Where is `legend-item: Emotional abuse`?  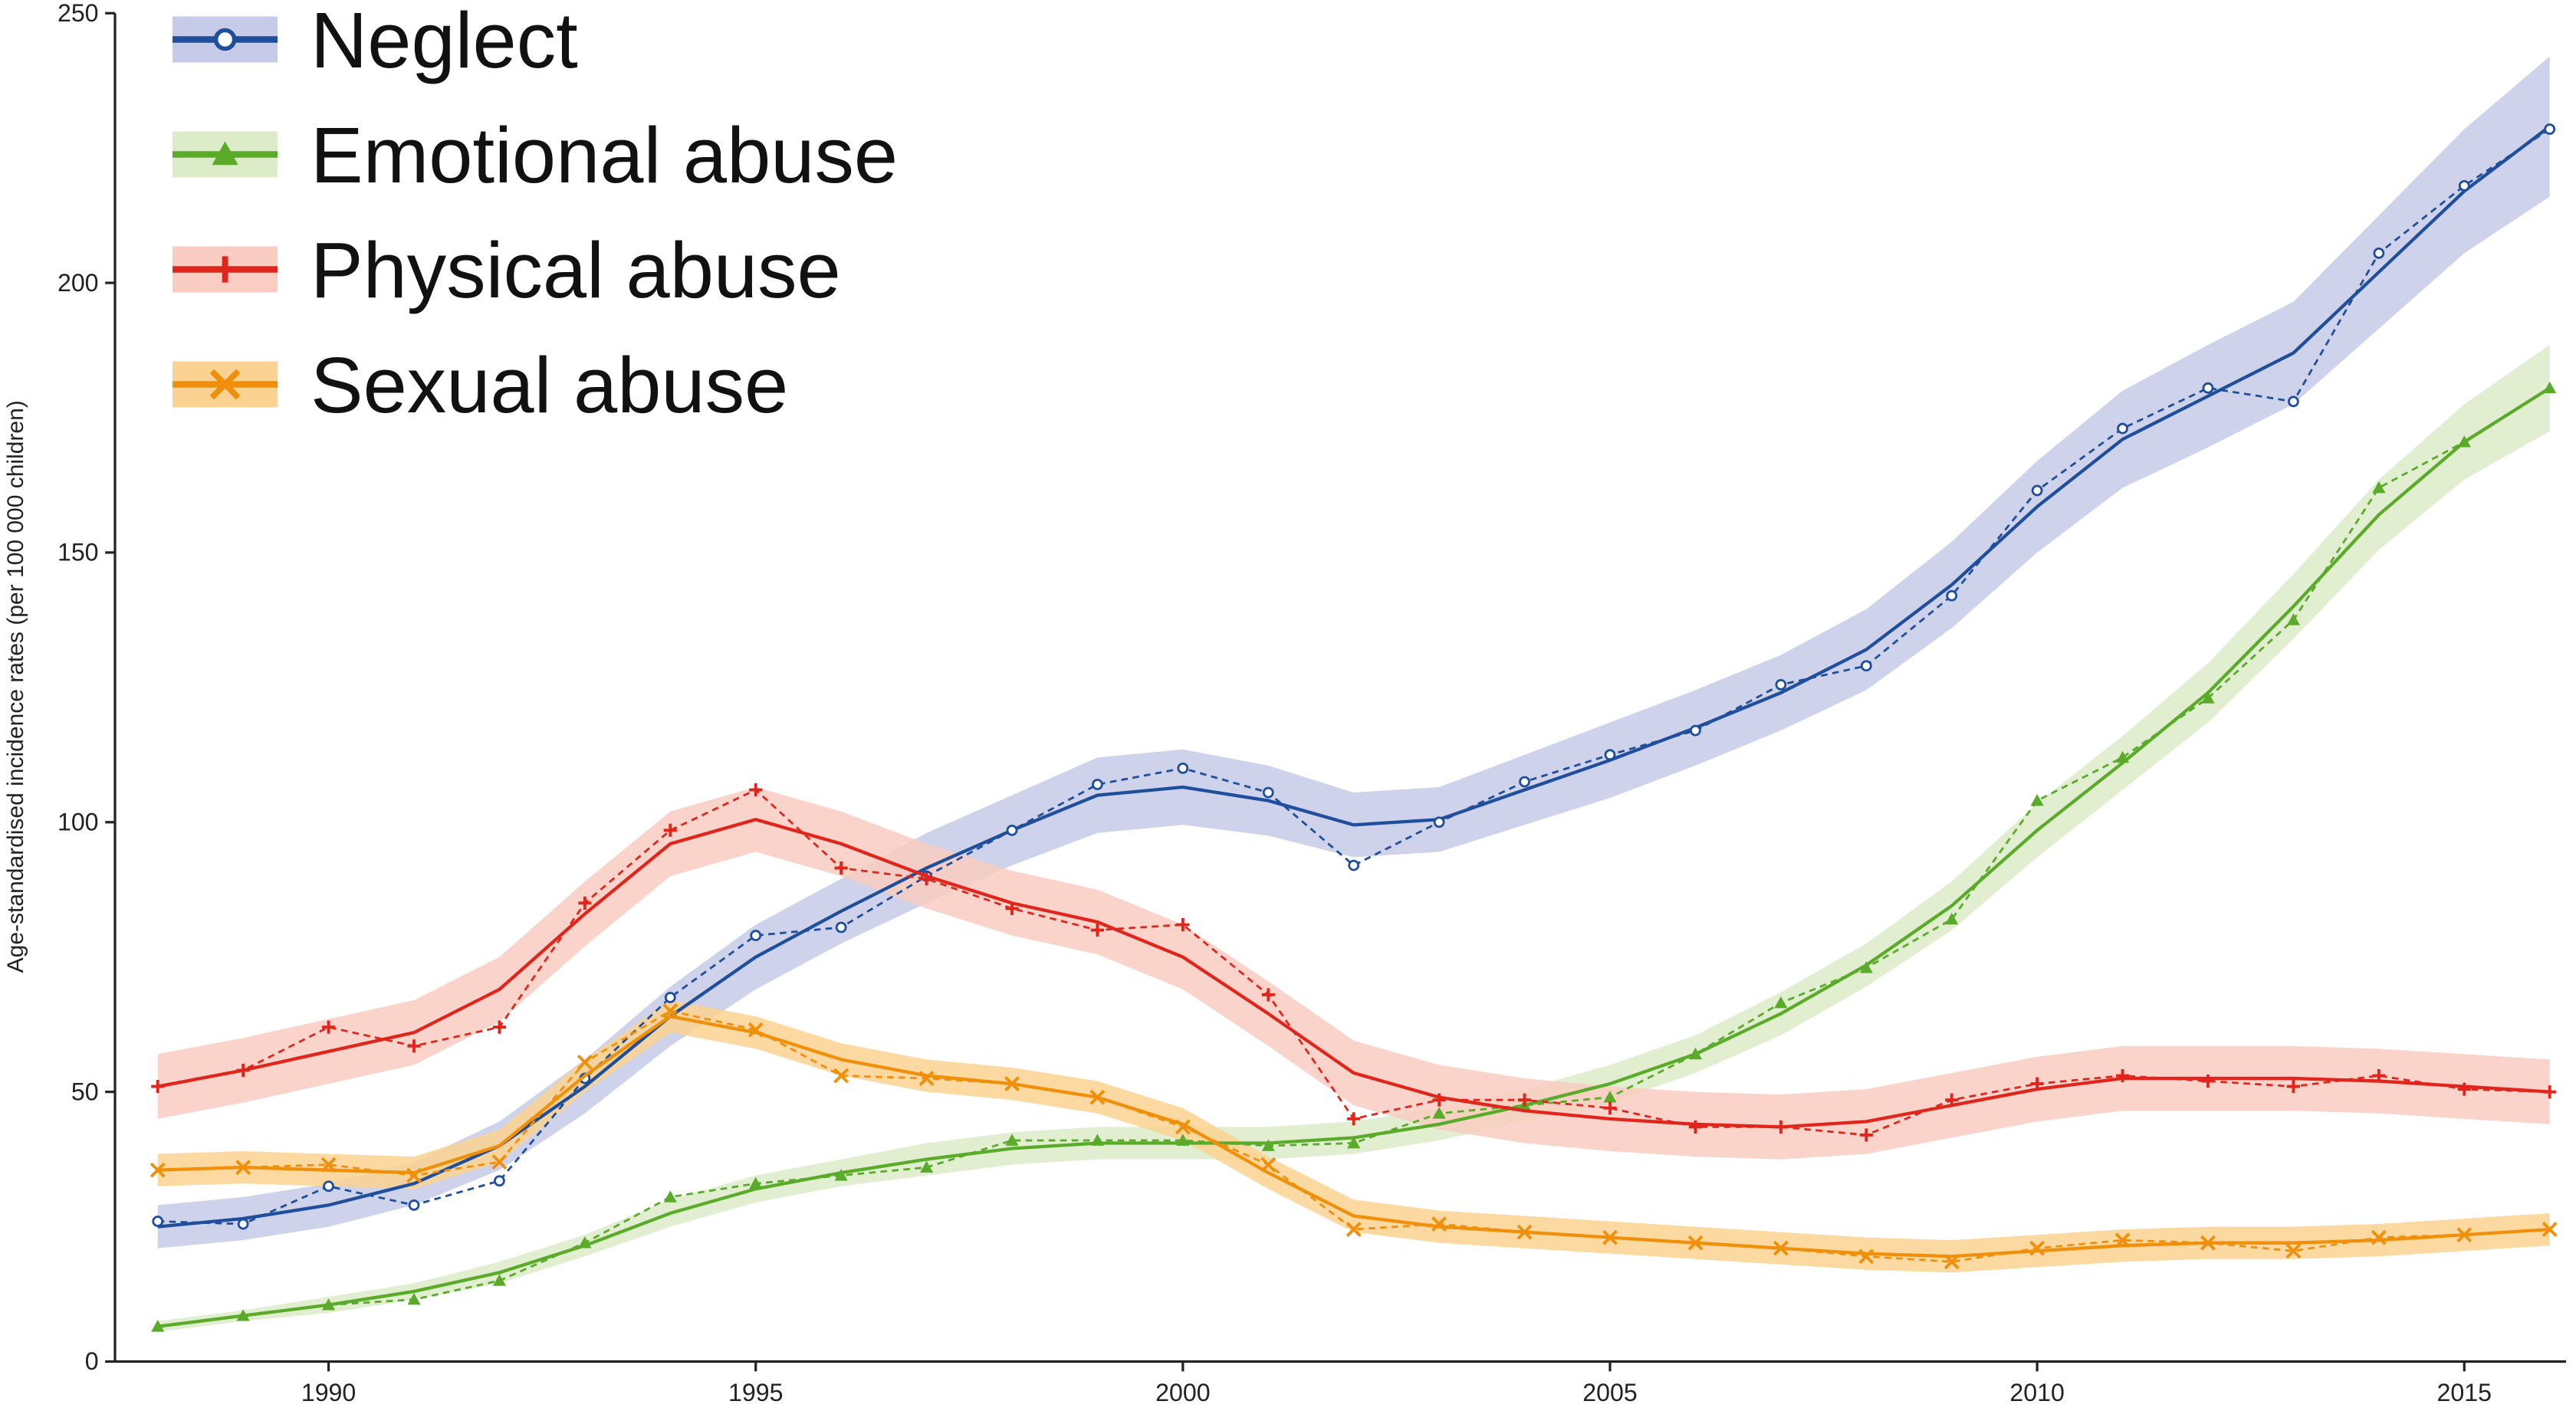
legend-item: Emotional abuse is located at coordinates (535, 155).